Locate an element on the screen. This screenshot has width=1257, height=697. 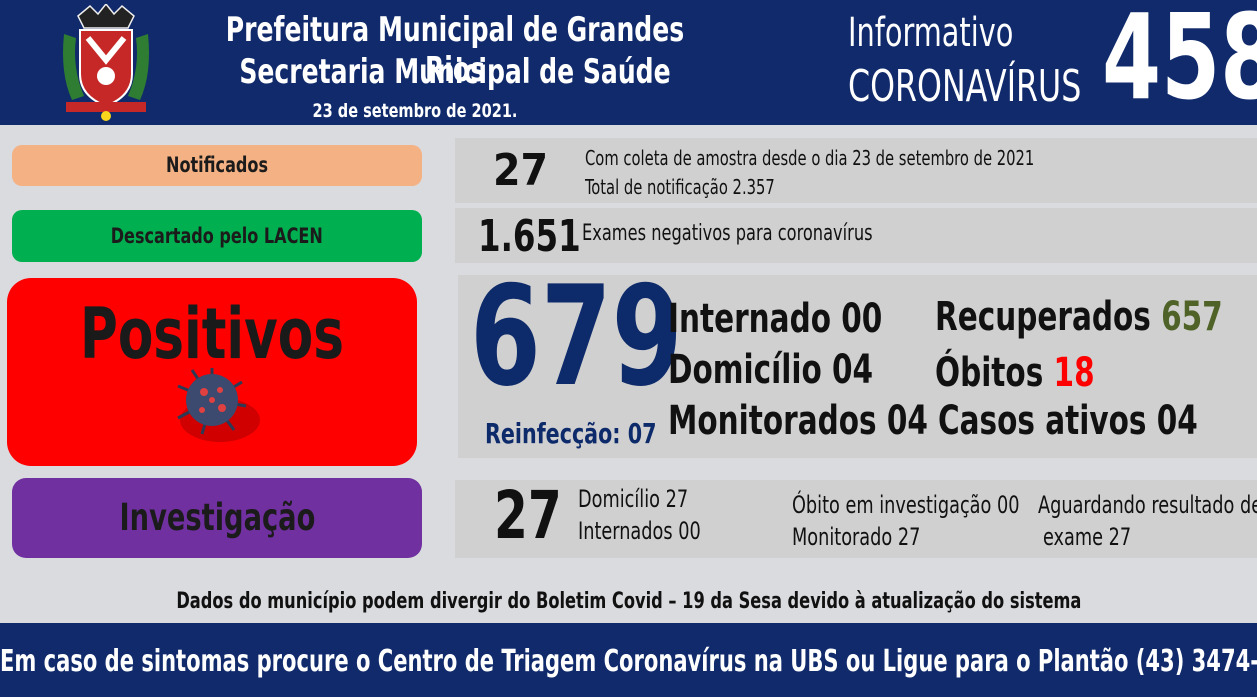
notificados-panel is located at coordinates (856, 170).